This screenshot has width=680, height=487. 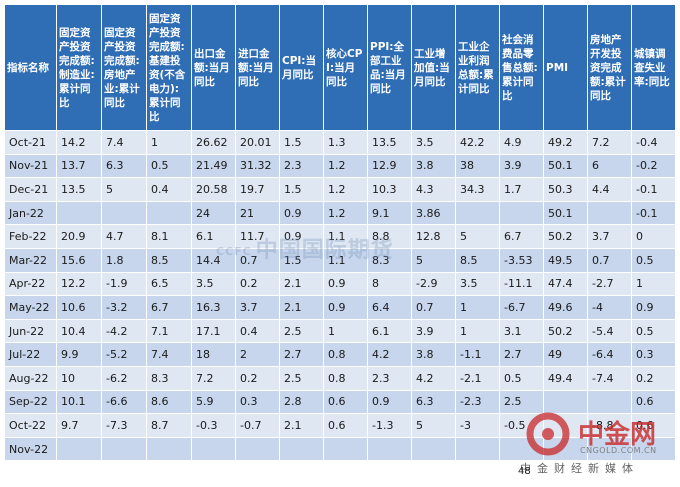 What do you see at coordinates (653, 67) in the screenshot?
I see `column-header: 城镇调查失业率:同比` at bounding box center [653, 67].